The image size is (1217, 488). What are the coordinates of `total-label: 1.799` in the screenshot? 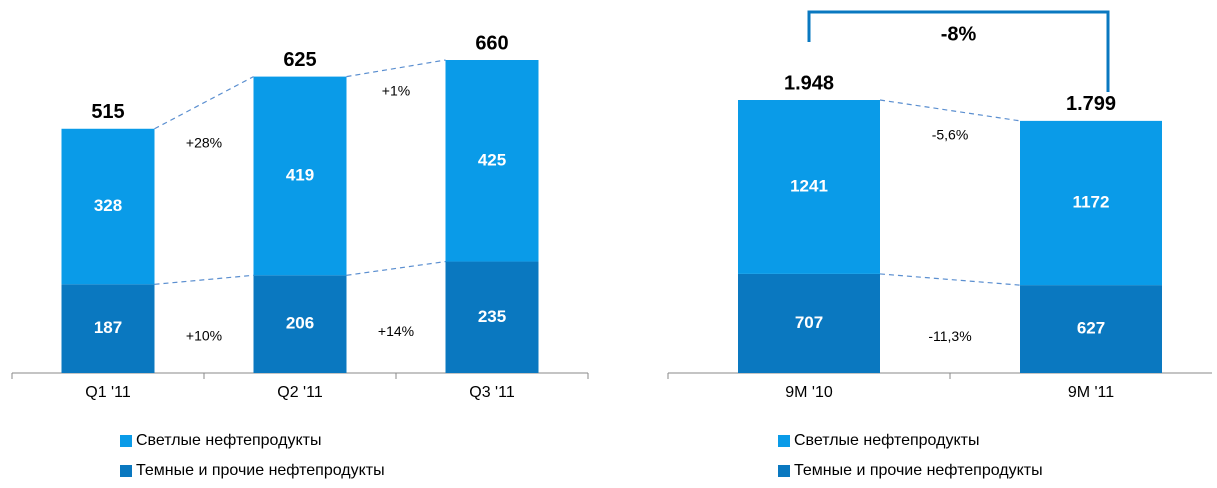 It's located at (1091, 104).